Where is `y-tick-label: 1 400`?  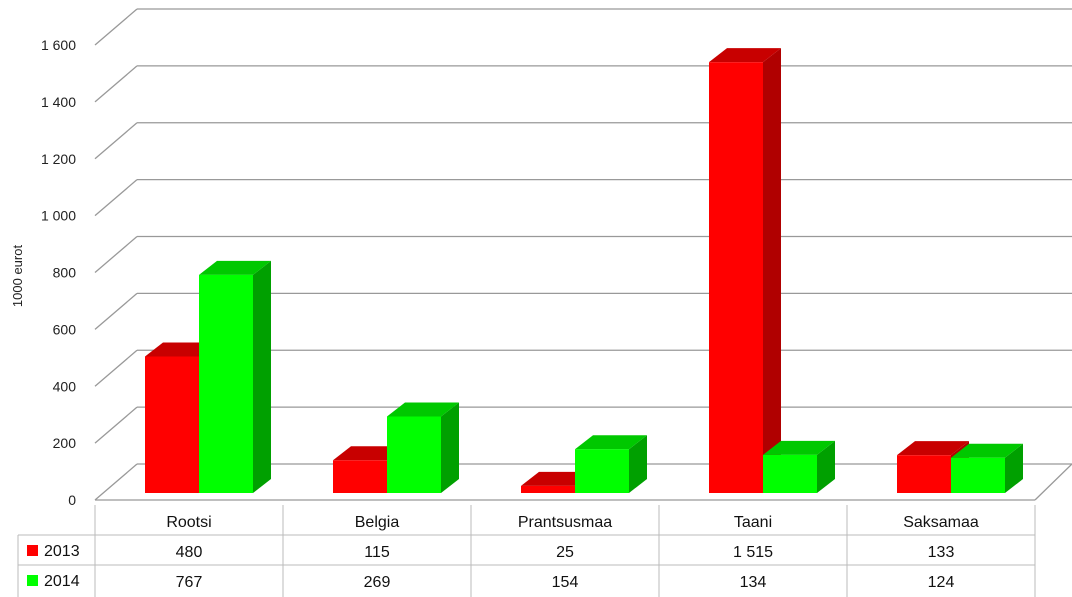 y-tick-label: 1 400 is located at coordinates (58, 102).